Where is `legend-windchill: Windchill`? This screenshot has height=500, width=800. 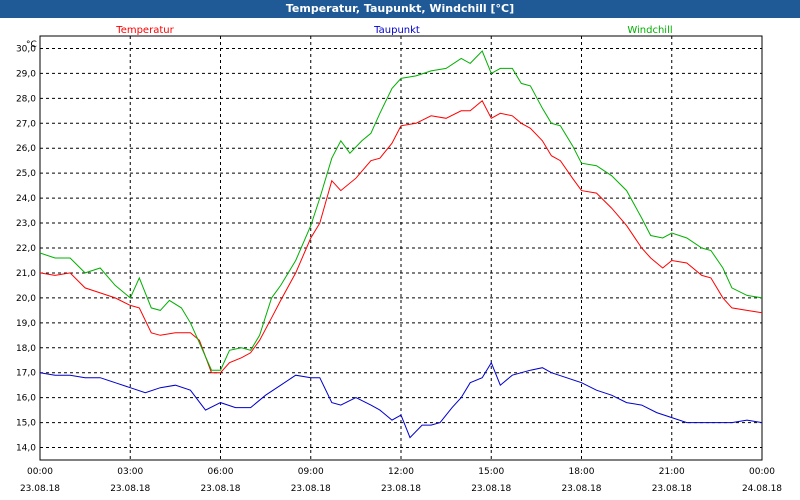
legend-windchill: Windchill is located at coordinates (649, 30).